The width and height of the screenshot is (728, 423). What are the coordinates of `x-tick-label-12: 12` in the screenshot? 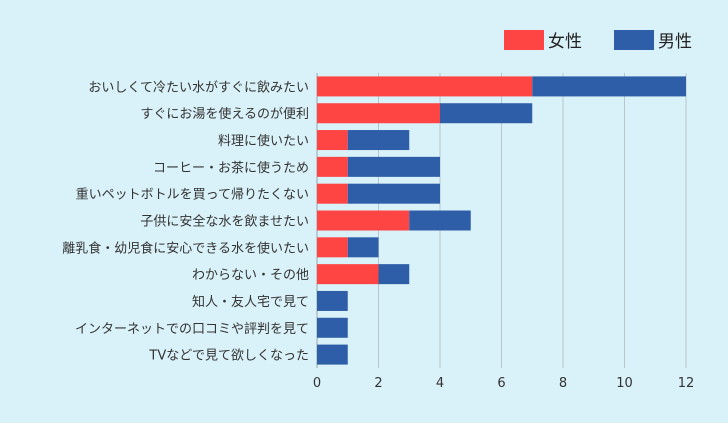 It's located at (686, 383).